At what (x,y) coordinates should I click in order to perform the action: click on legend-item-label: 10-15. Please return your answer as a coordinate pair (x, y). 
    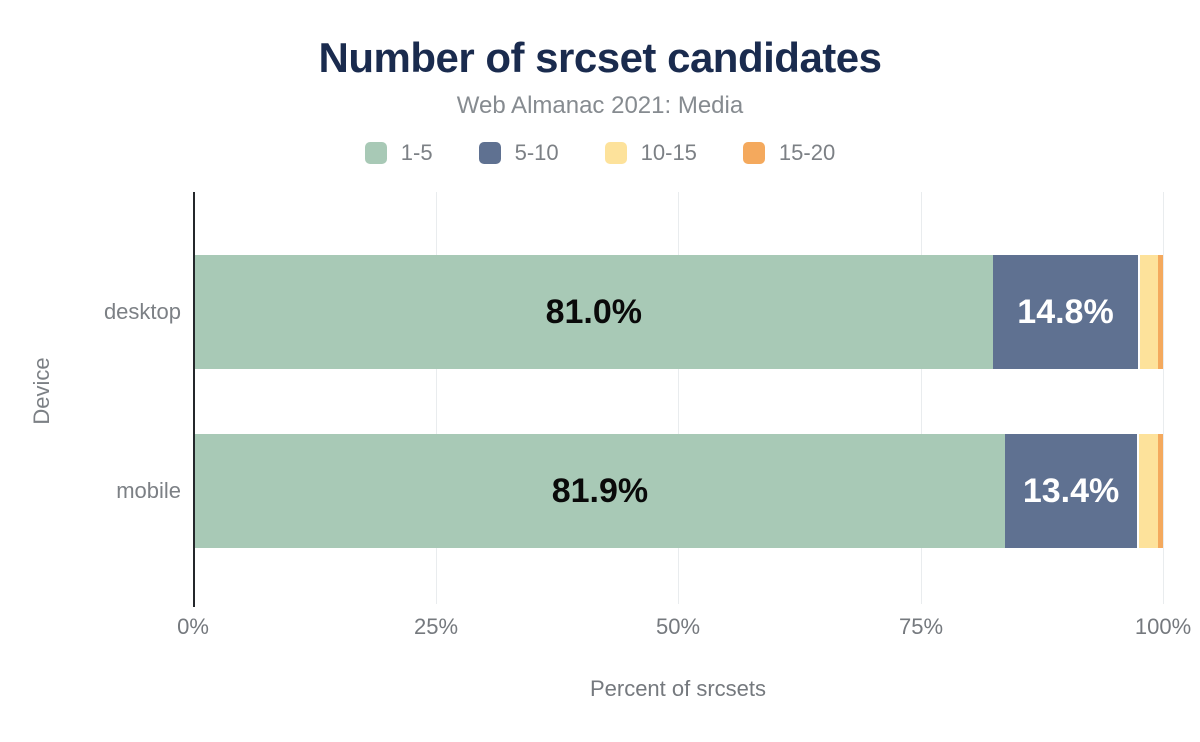
    Looking at the image, I should click on (668, 152).